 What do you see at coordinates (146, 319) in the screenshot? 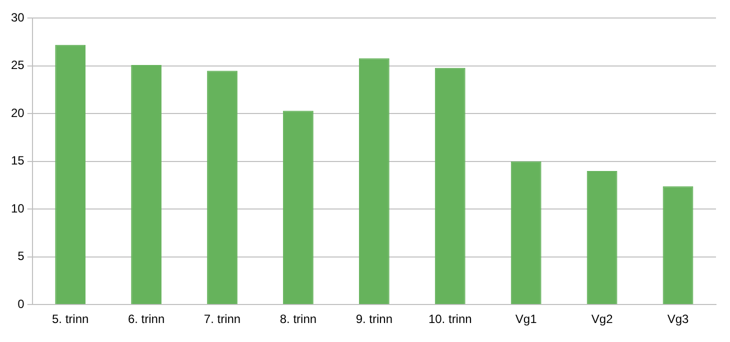
I see `x-tick-label: 6. trinn` at bounding box center [146, 319].